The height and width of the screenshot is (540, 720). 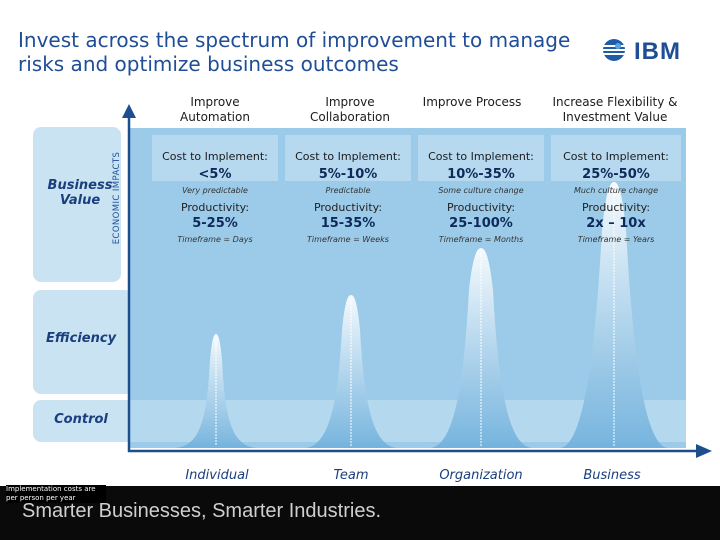 What do you see at coordinates (616, 239) in the screenshot?
I see `timeframe-4: Timeframe = Years` at bounding box center [616, 239].